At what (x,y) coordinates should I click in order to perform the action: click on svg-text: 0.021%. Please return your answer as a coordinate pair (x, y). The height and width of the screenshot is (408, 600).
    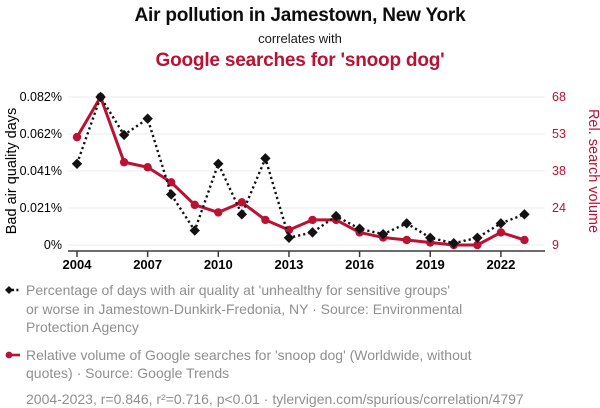
    Looking at the image, I should click on (41, 208).